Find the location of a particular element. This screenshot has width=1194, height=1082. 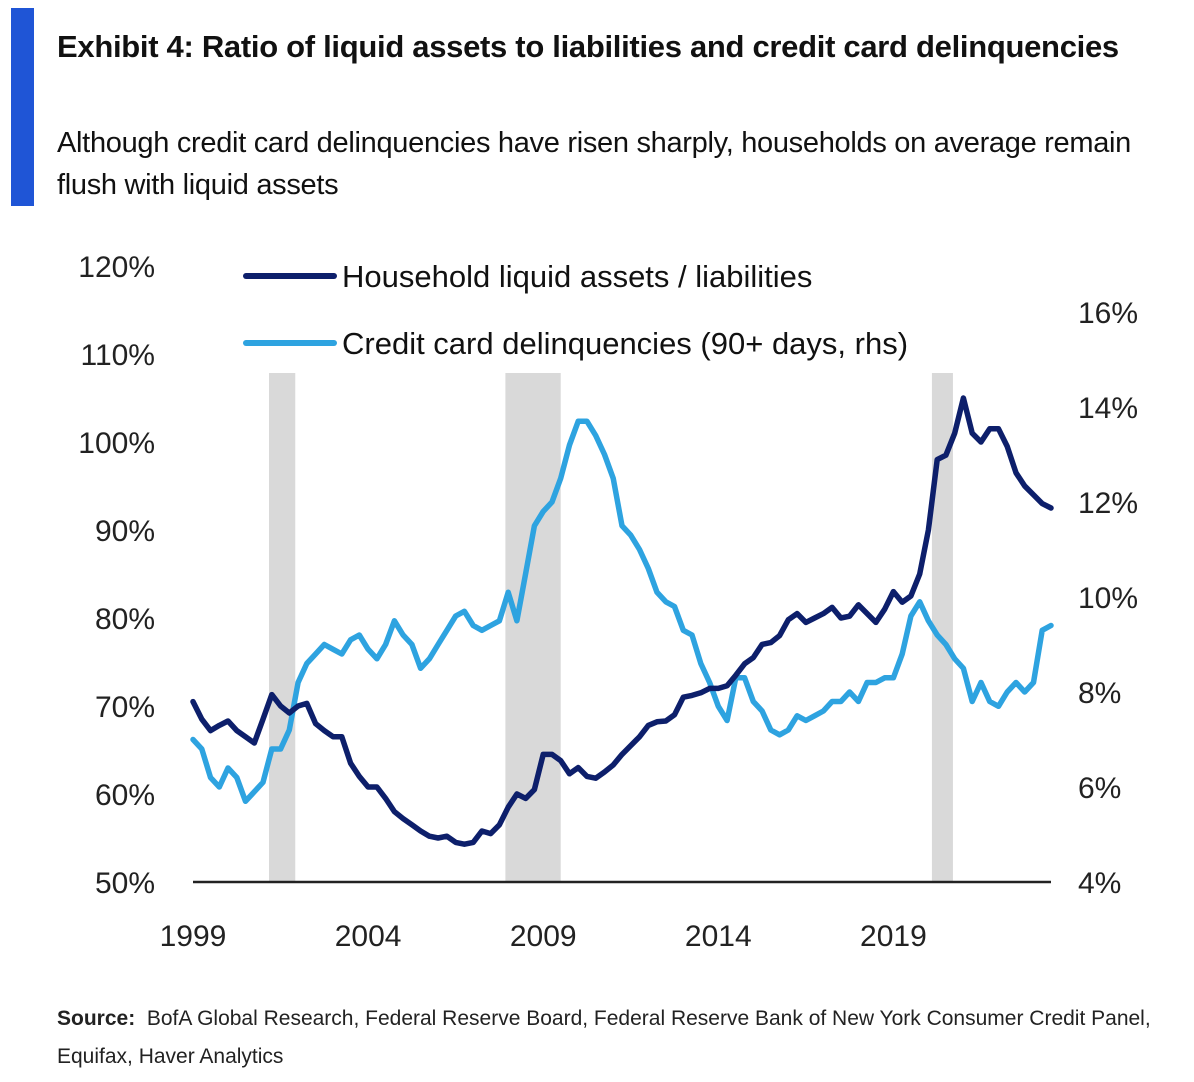

y-right-tick-label: 4% is located at coordinates (1099, 883).